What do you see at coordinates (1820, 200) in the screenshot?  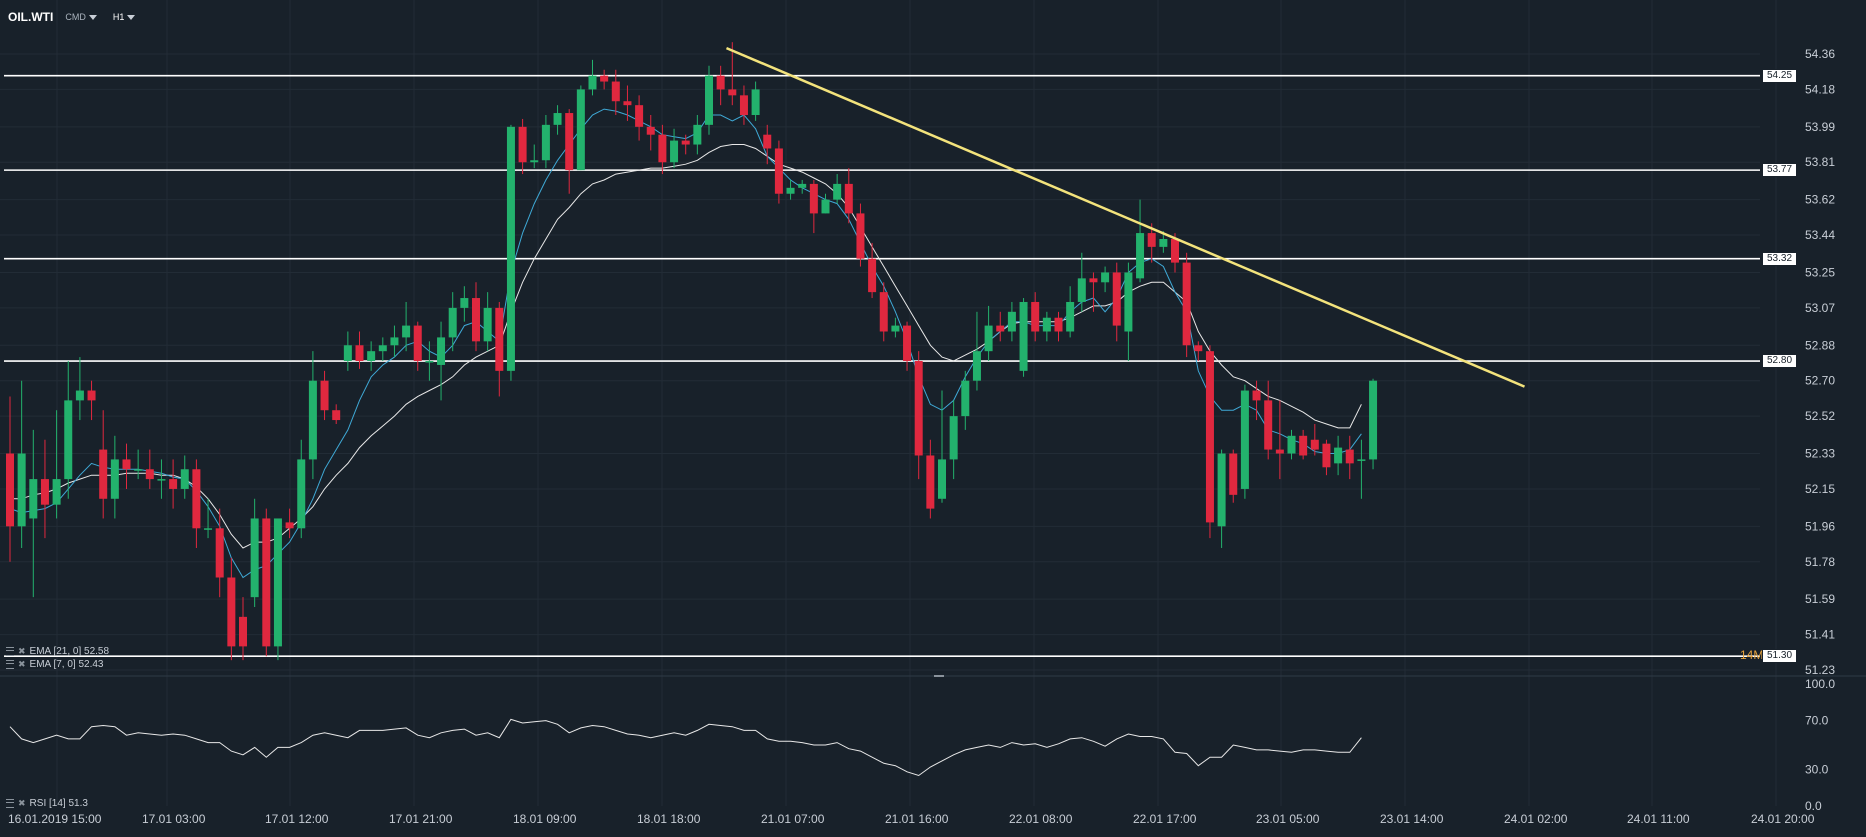 I see `price-axis-label: 53.62` at bounding box center [1820, 200].